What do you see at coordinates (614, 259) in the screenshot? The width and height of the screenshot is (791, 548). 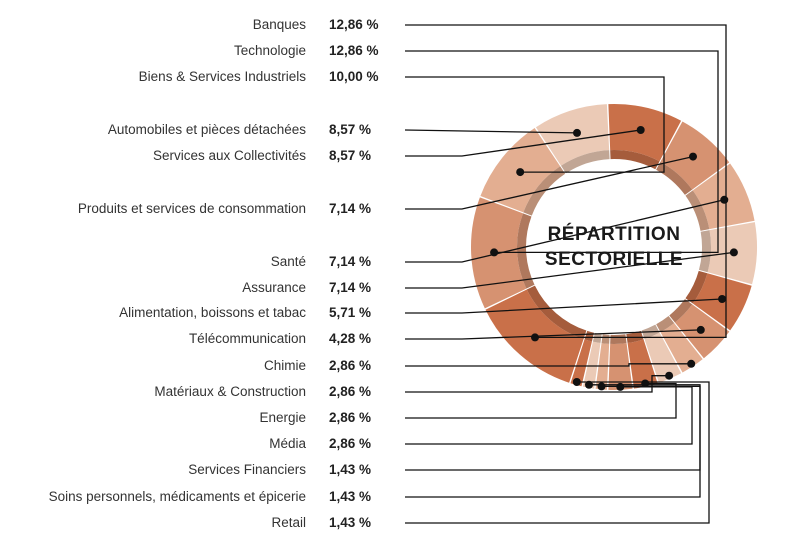 I see `center-title-line-2: SECTORIELLE` at bounding box center [614, 259].